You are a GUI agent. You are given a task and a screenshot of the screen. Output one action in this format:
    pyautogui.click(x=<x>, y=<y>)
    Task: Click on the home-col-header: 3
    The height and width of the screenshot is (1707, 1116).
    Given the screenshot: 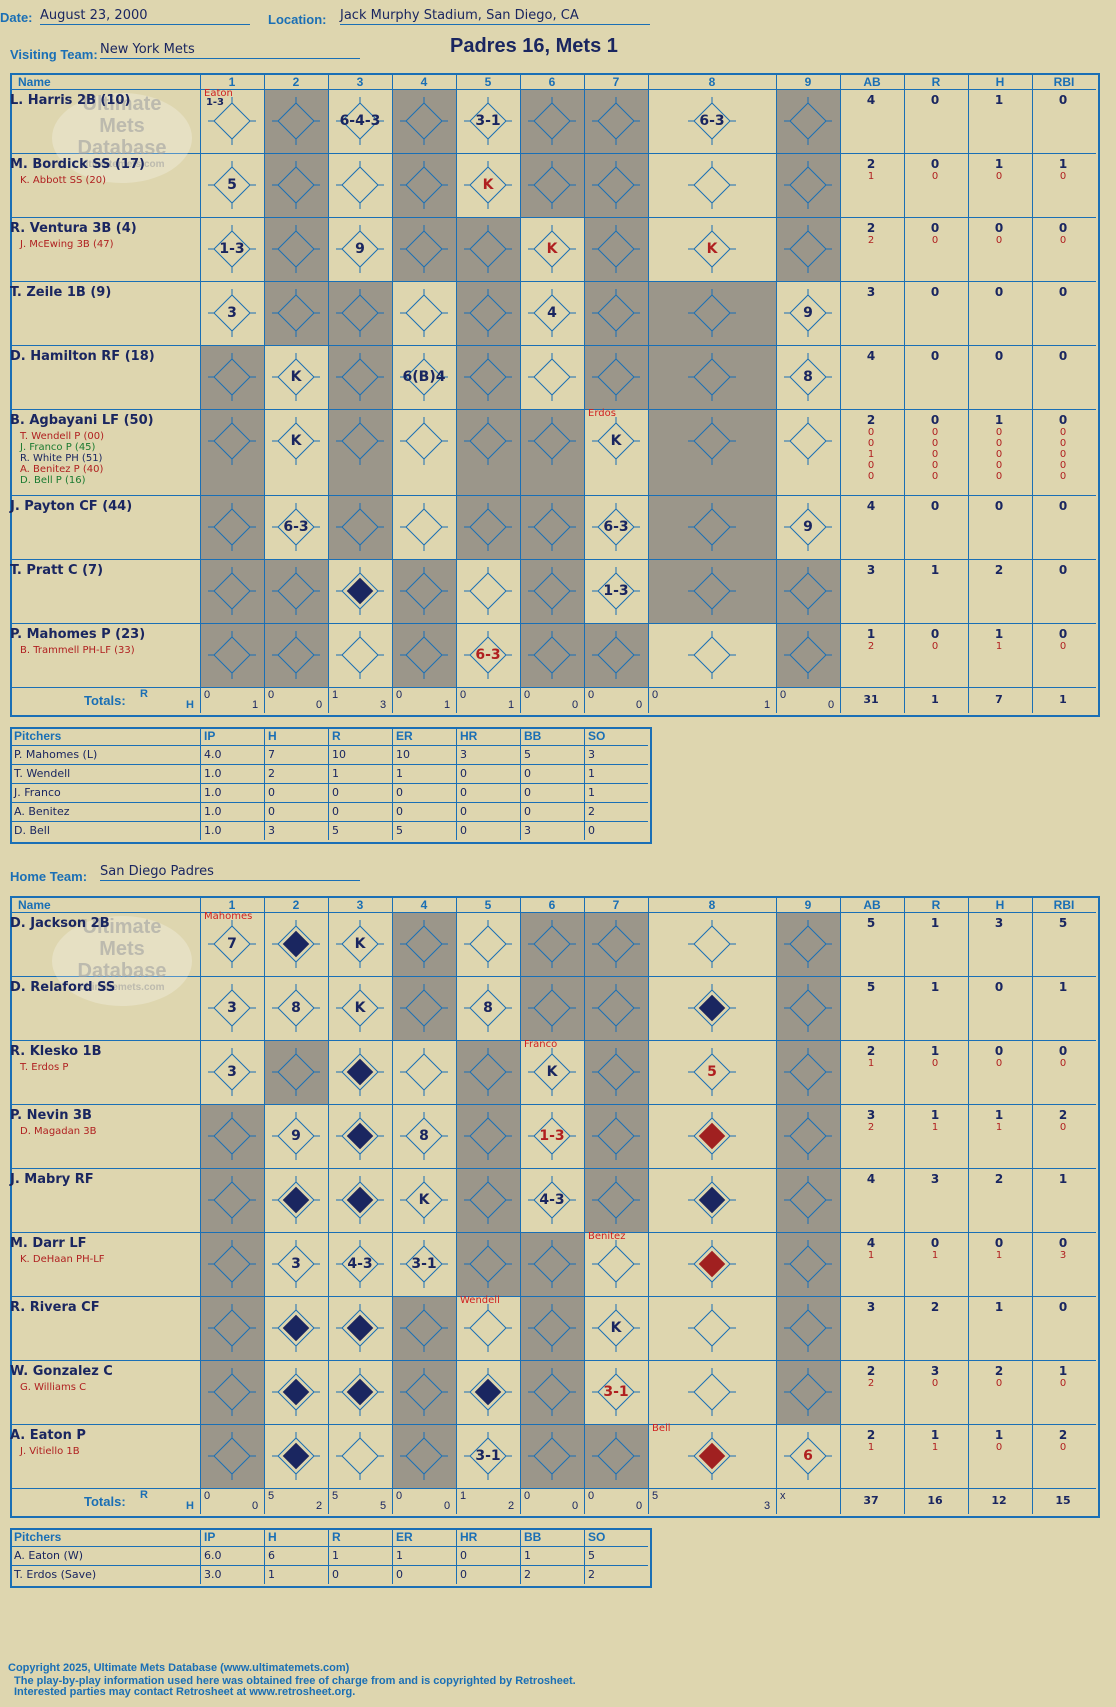 What is the action you would take?
    pyautogui.click(x=360, y=905)
    